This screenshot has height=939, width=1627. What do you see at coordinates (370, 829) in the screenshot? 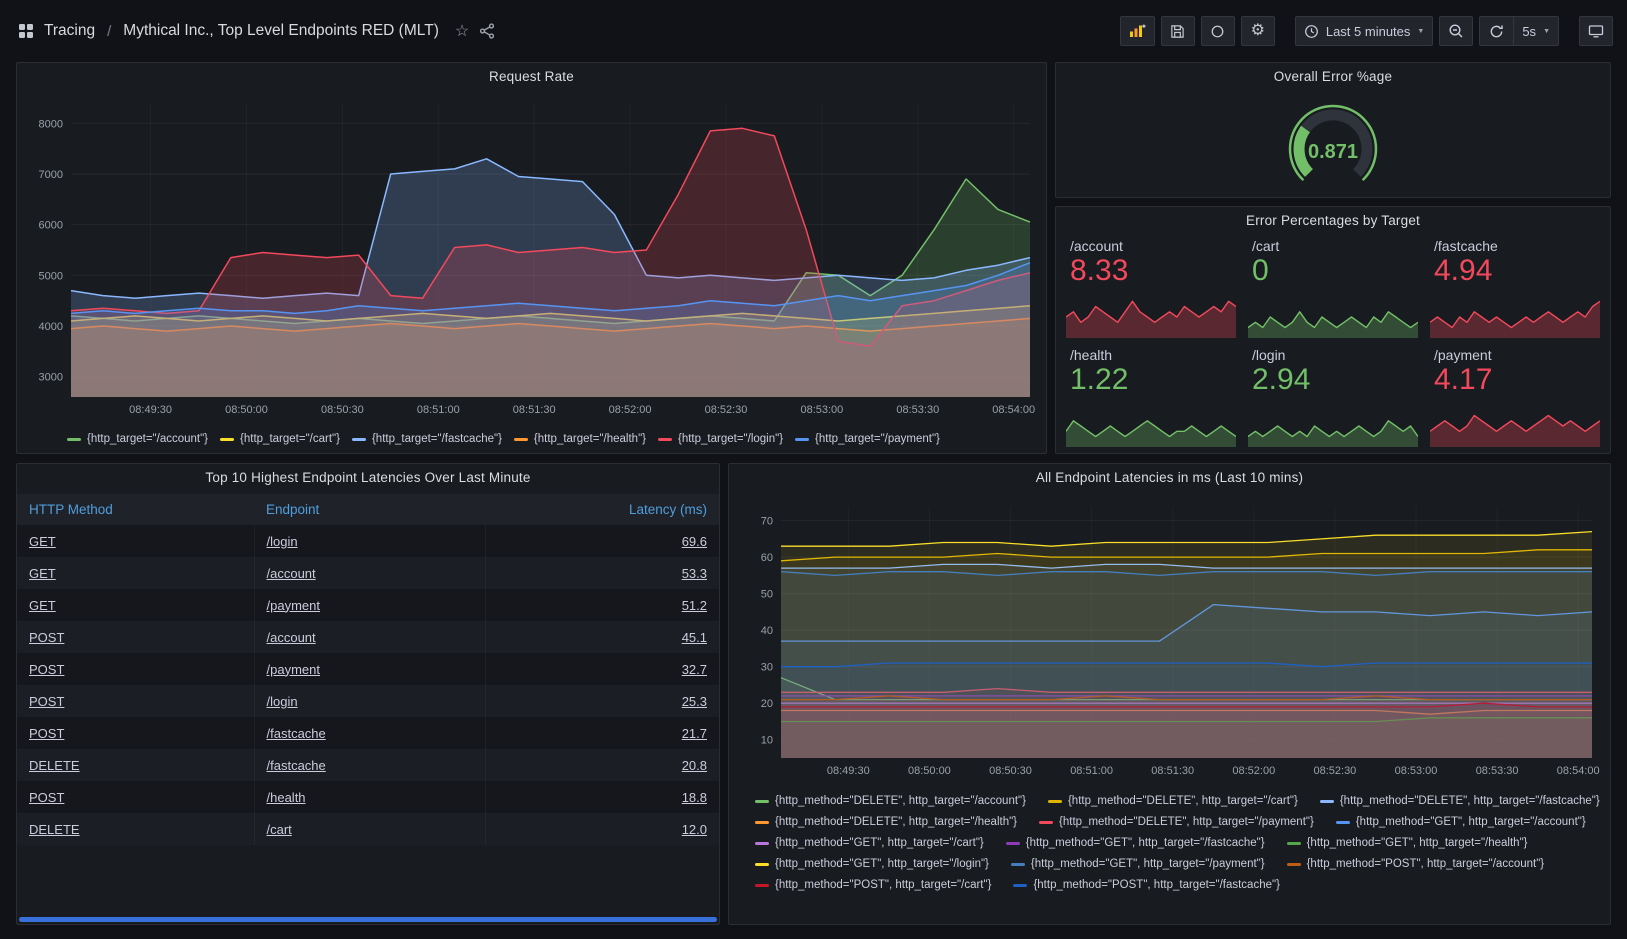
I see `endpoint-cell: /cart` at bounding box center [370, 829].